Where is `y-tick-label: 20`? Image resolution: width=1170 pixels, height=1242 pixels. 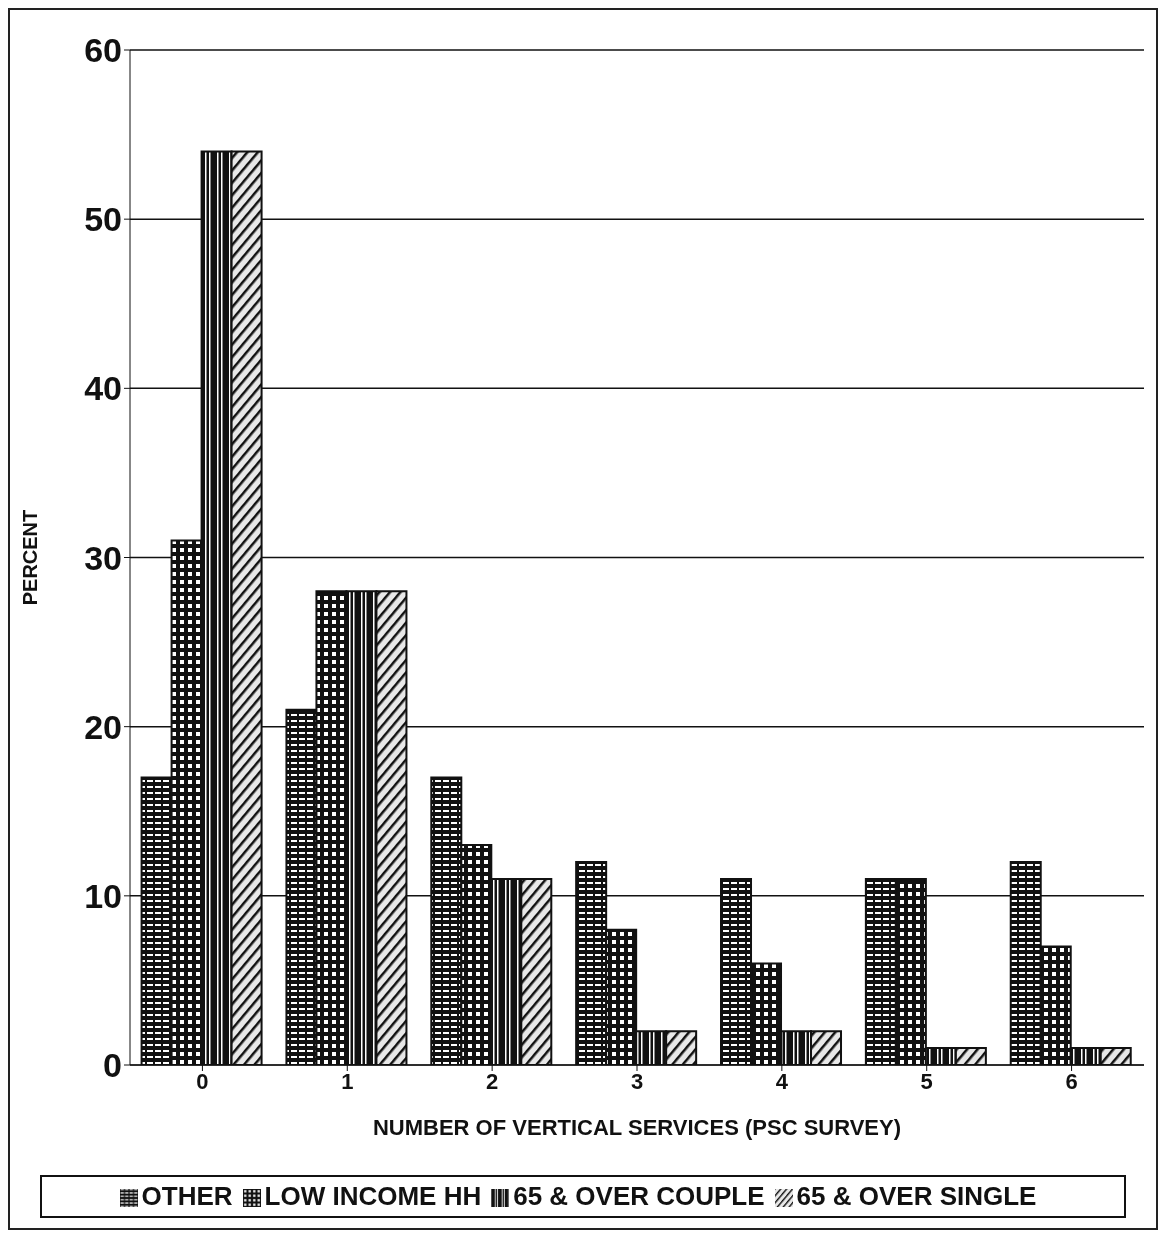 y-tick-label: 20 is located at coordinates (103, 726).